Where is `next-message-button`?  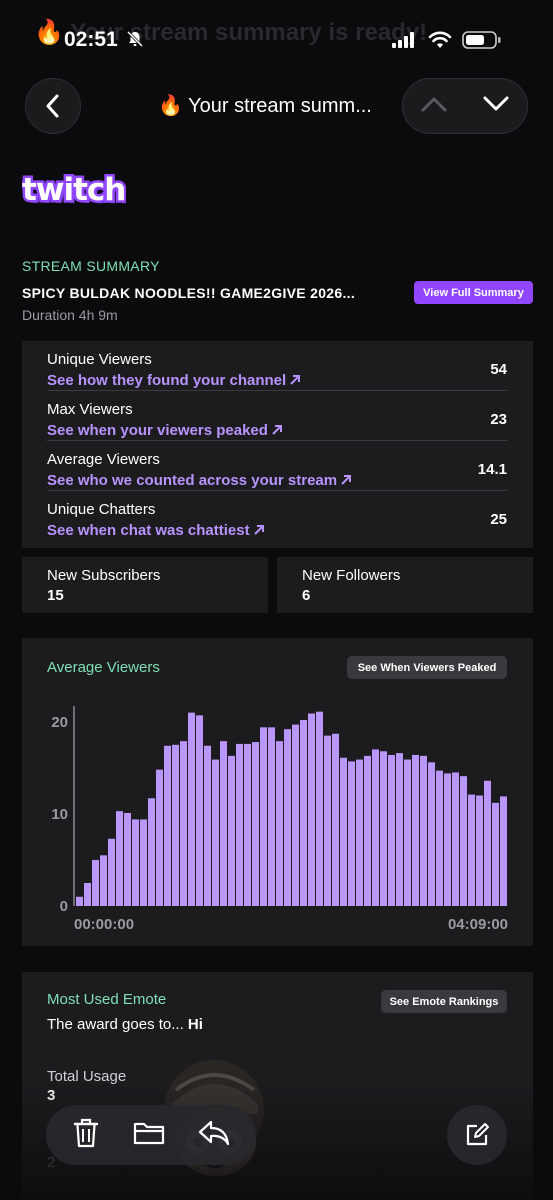
next-message-button is located at coordinates (496, 106).